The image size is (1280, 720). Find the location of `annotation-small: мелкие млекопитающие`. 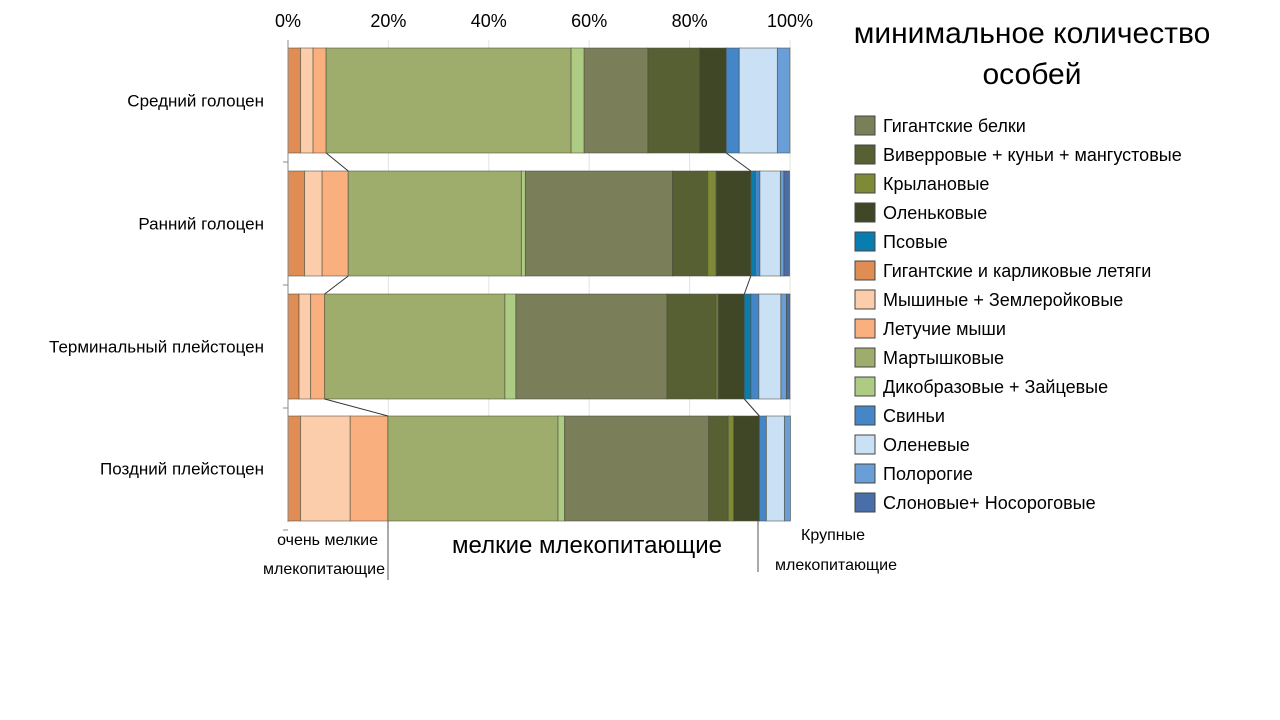

annotation-small: мелкие млекопитающие is located at coordinates (587, 545).